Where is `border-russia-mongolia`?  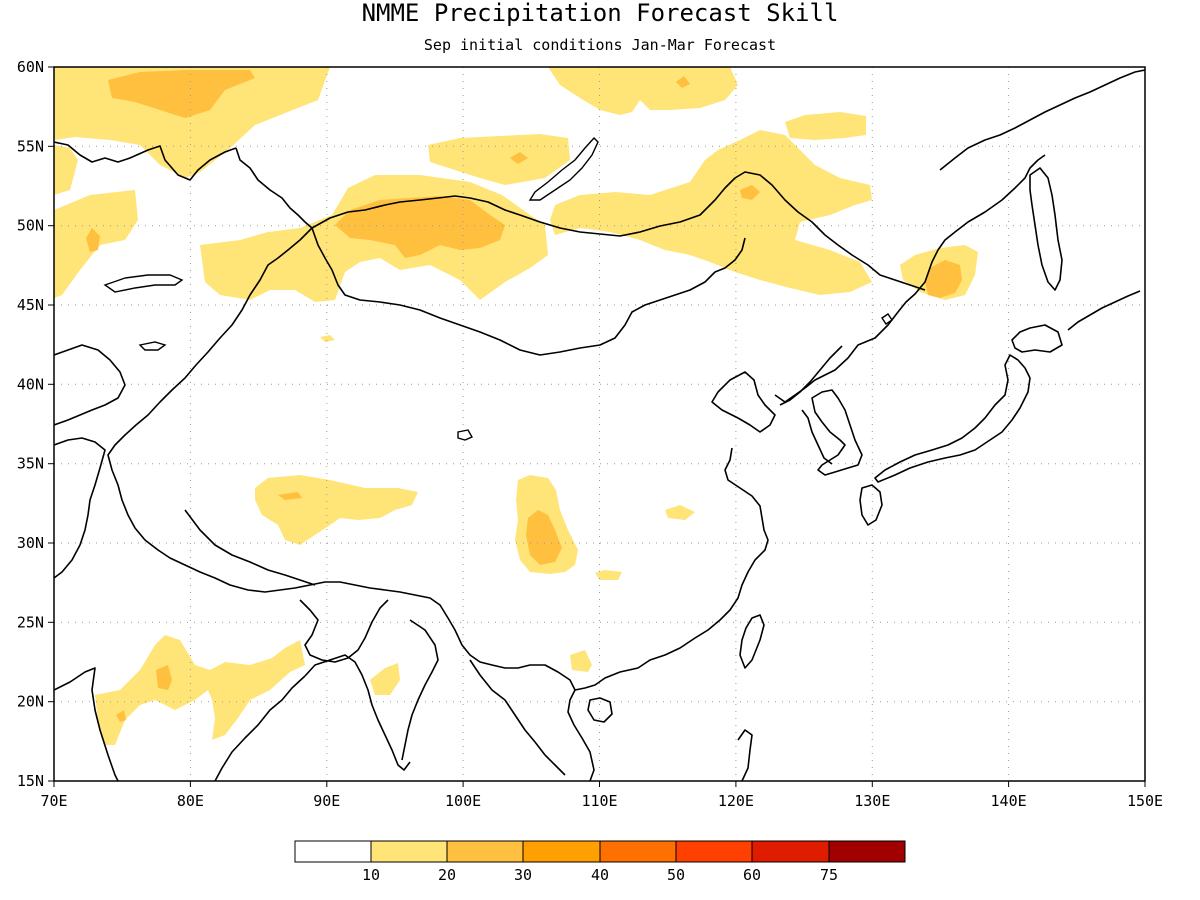
border-russia-mongolia is located at coordinates (618, 231).